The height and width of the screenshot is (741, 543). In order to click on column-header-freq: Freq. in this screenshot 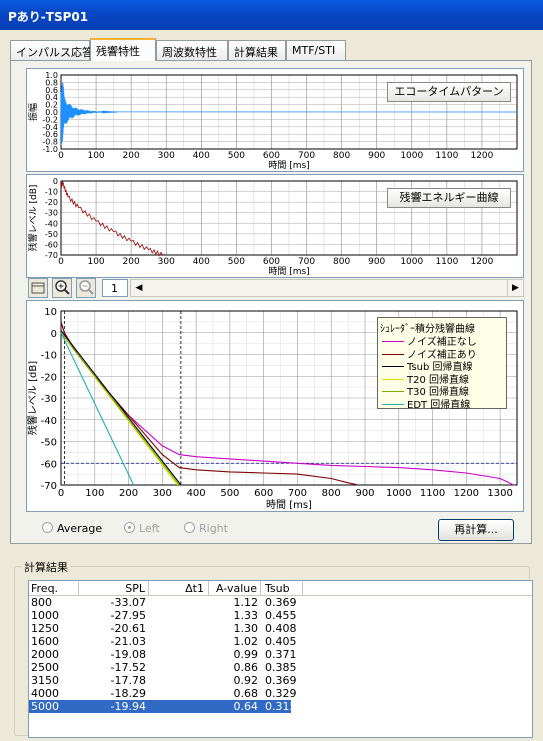, I will do `click(54, 588)`.